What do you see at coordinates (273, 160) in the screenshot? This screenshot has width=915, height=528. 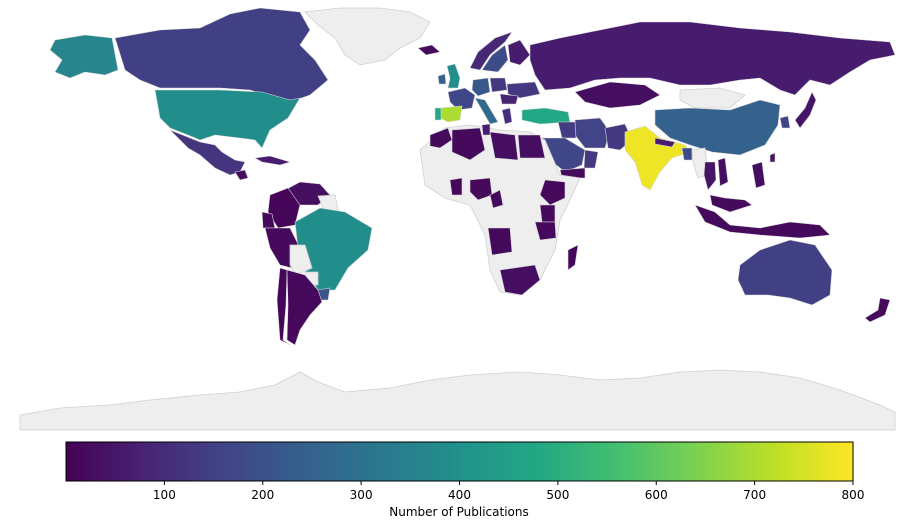 I see `country-cuba` at bounding box center [273, 160].